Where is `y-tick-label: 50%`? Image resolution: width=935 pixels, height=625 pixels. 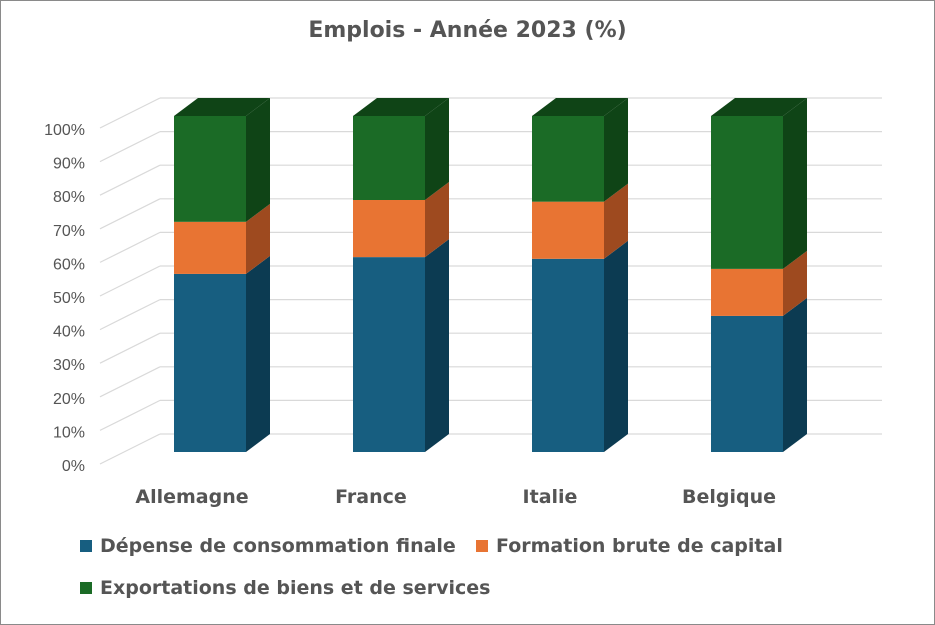
y-tick-label: 50% is located at coordinates (69, 298).